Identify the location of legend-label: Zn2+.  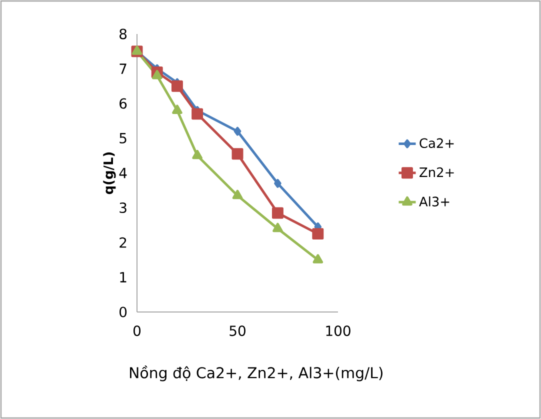
(437, 172).